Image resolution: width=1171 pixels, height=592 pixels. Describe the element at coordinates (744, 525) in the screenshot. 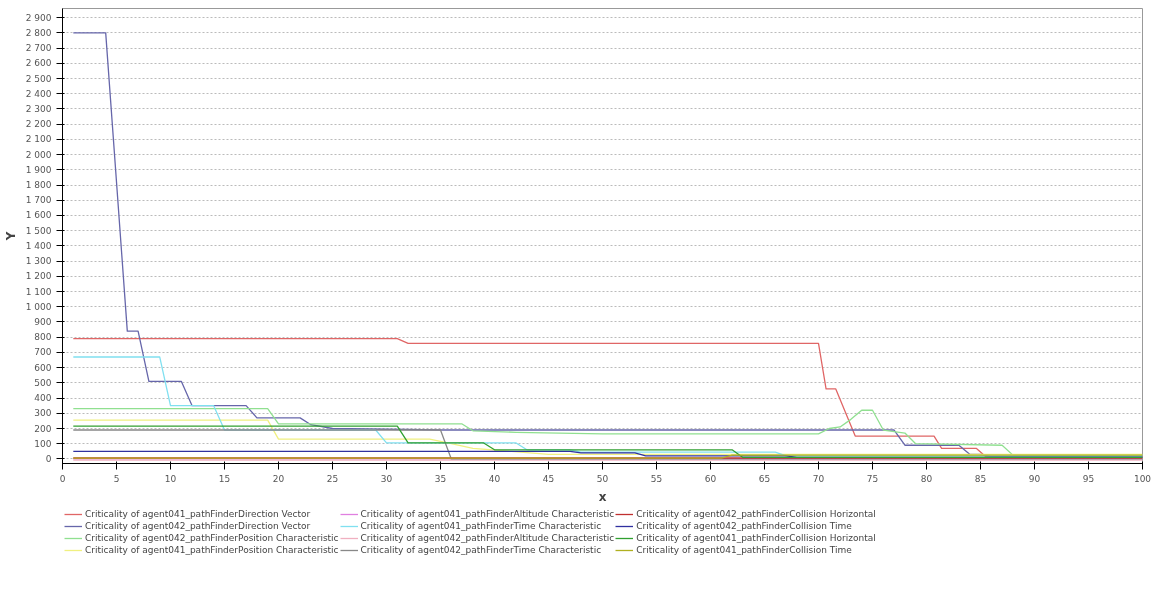

I see `legend-label: Criticality of agent042_pathFinderCollision Time` at that location.